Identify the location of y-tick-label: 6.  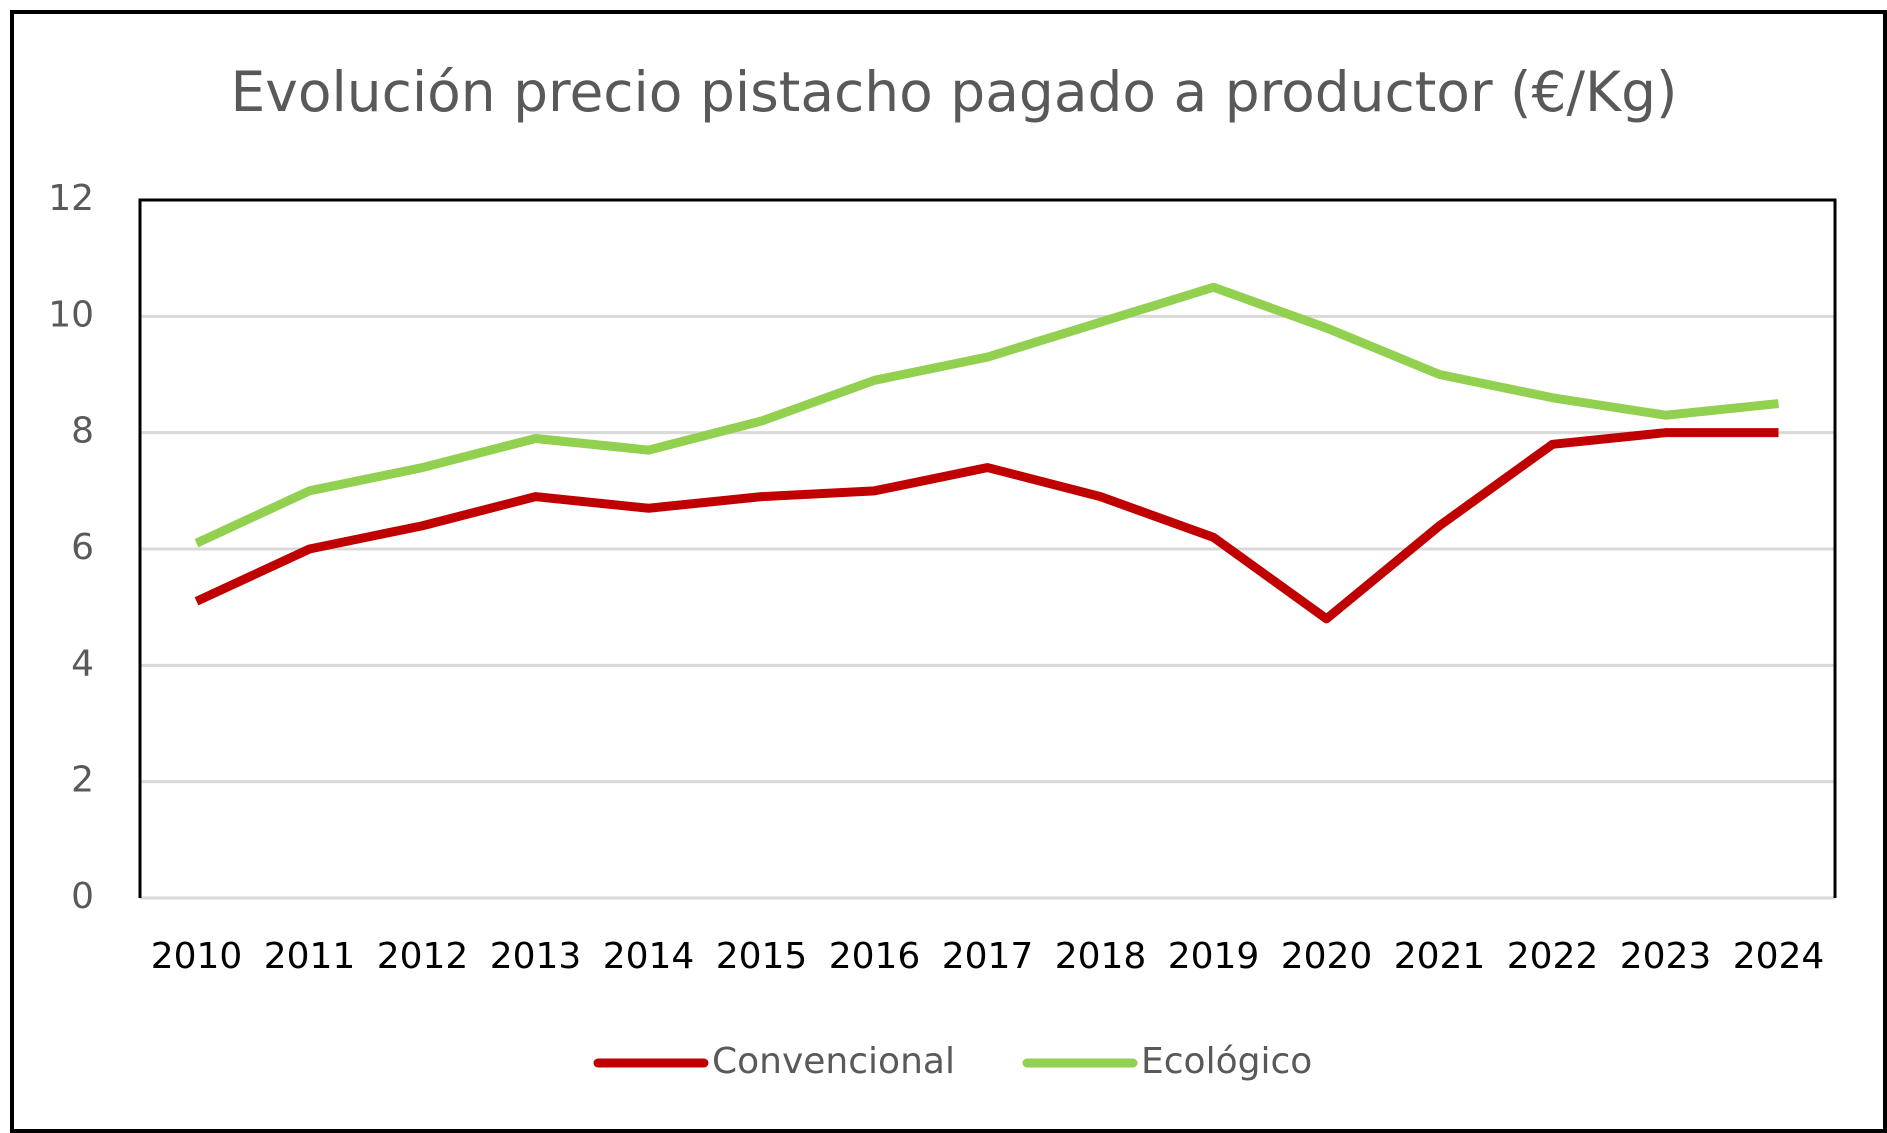
(82, 547).